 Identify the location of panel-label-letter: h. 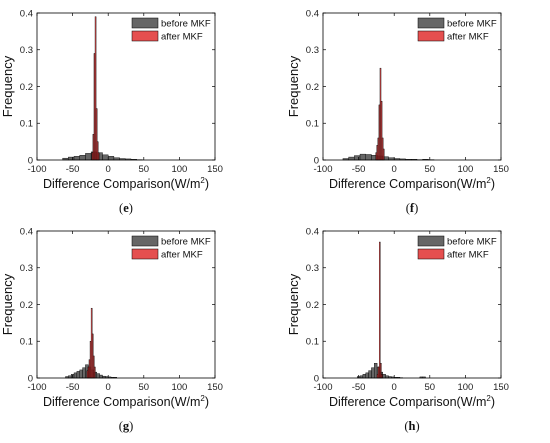
(412, 426).